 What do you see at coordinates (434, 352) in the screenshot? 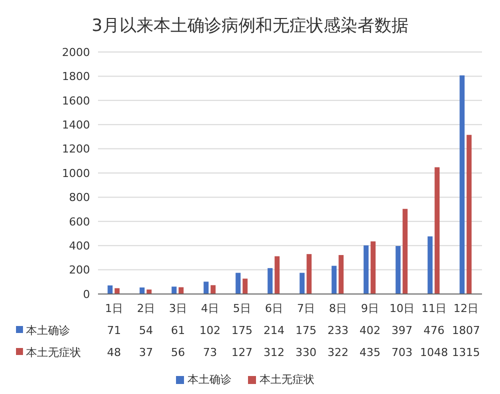
I see `data-label: 1048` at bounding box center [434, 352].